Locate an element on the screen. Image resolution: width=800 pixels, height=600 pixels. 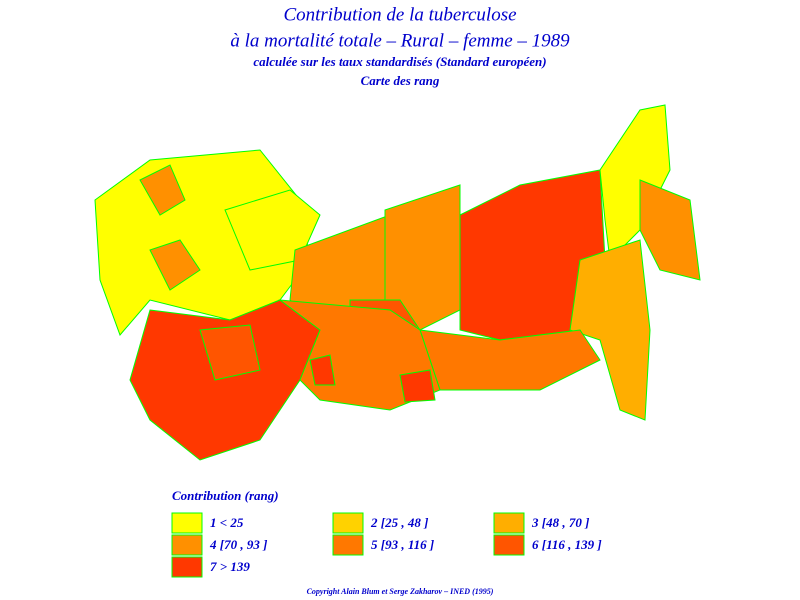
title: Contribution de la tuberculose is located at coordinates (399, 14).